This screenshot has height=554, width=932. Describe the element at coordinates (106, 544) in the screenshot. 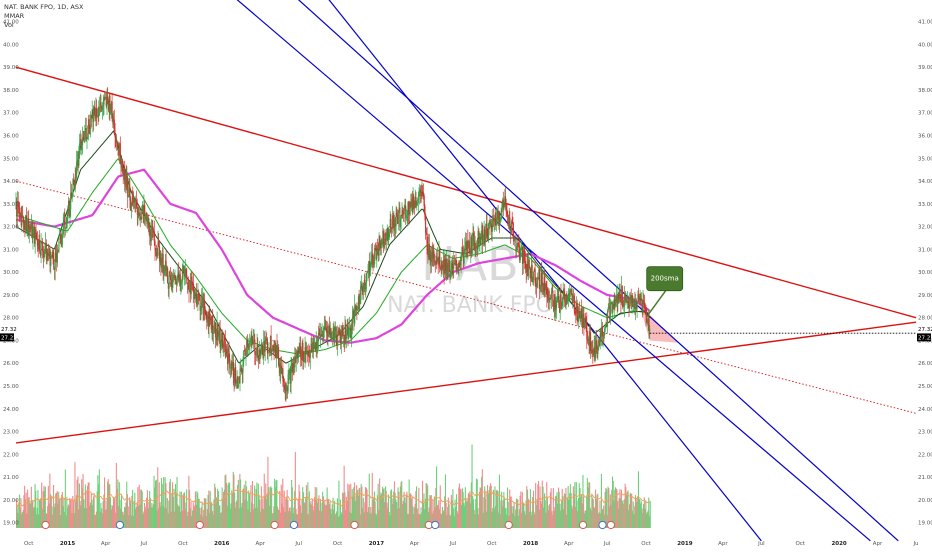

I see `x-tick-label: Apr` at that location.